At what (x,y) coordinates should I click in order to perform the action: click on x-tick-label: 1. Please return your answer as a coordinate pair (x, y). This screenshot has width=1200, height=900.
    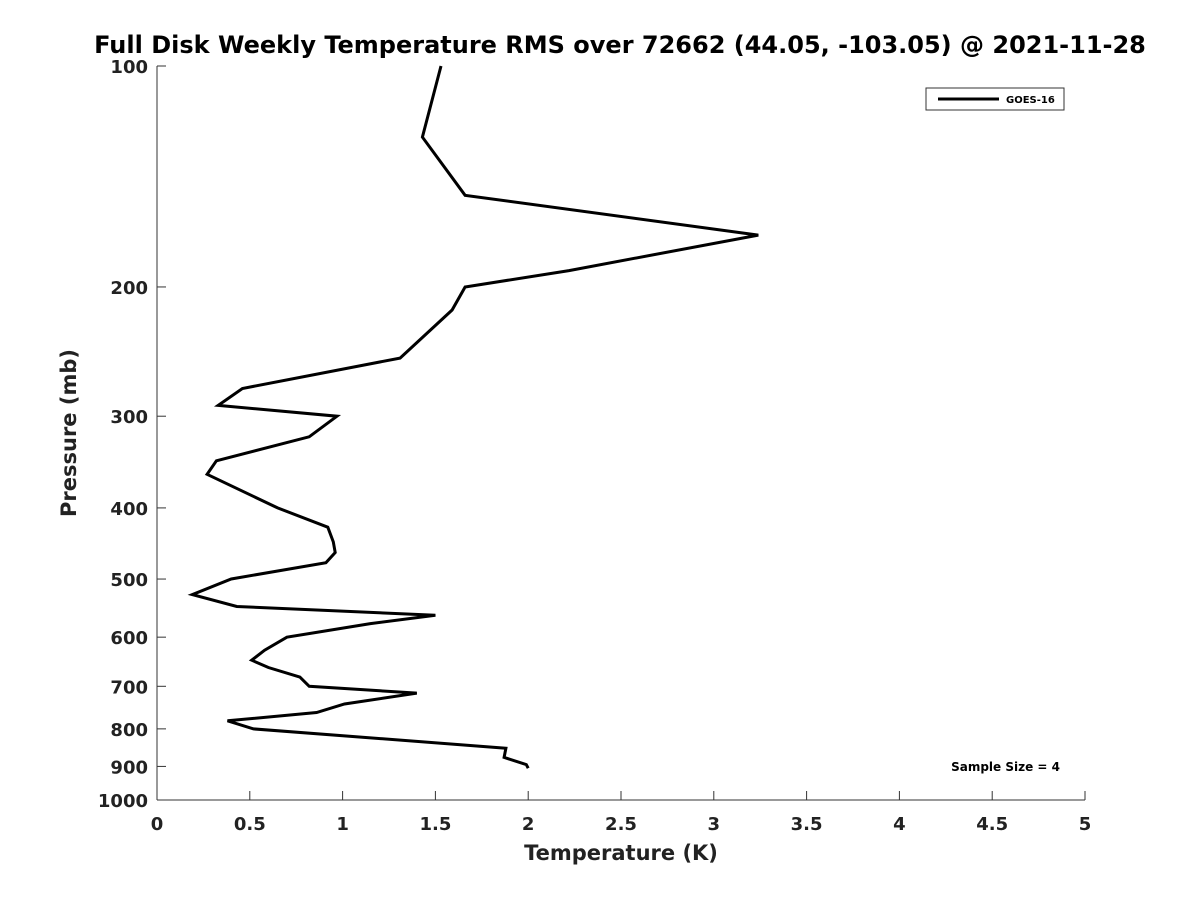
    Looking at the image, I should click on (342, 824).